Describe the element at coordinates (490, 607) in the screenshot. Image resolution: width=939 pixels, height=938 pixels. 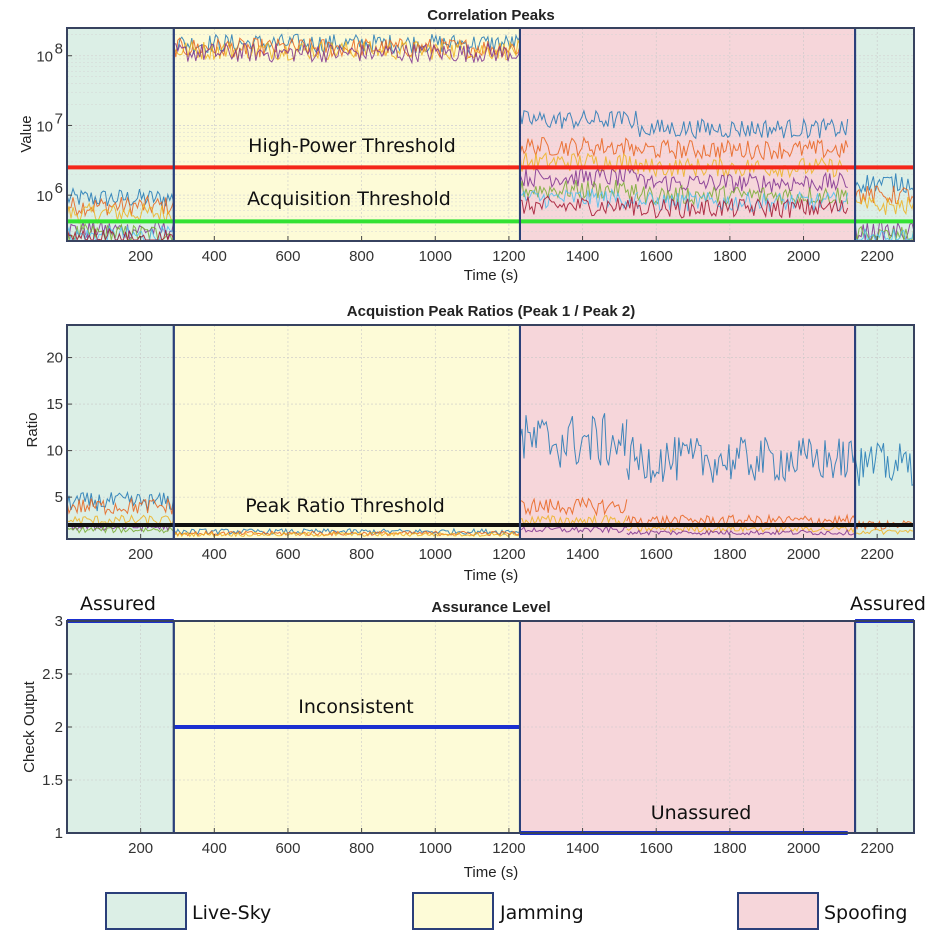
I see `chart-title: Assurance Level` at that location.